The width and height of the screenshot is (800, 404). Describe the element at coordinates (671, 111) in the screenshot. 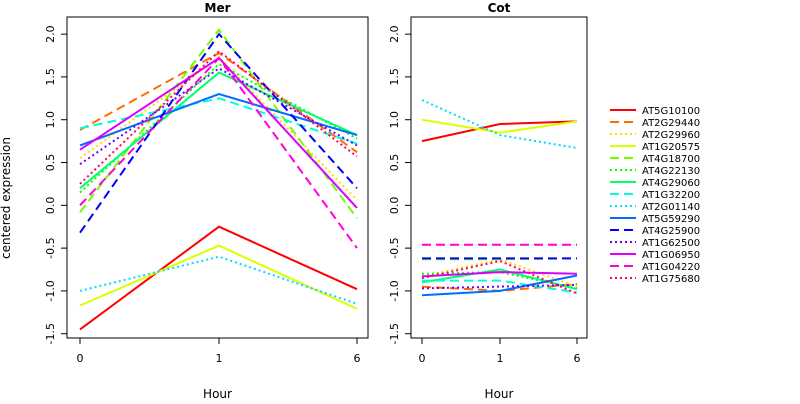

I see `legend-label: AT5G10100` at that location.